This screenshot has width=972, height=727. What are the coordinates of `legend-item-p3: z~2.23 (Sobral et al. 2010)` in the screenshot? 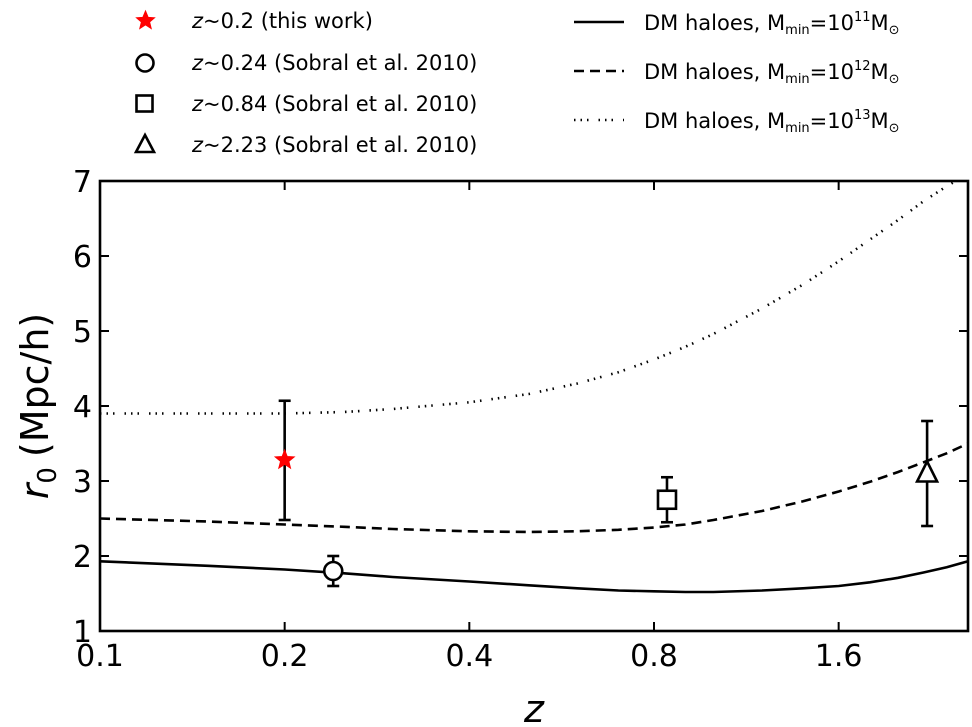 It's located at (305, 144).